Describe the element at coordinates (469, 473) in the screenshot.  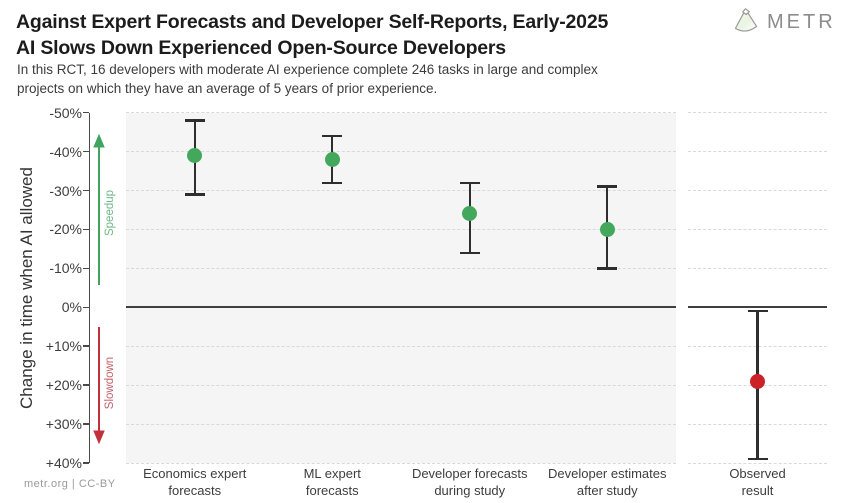
I see `category-label-line: Developer forecasts` at that location.